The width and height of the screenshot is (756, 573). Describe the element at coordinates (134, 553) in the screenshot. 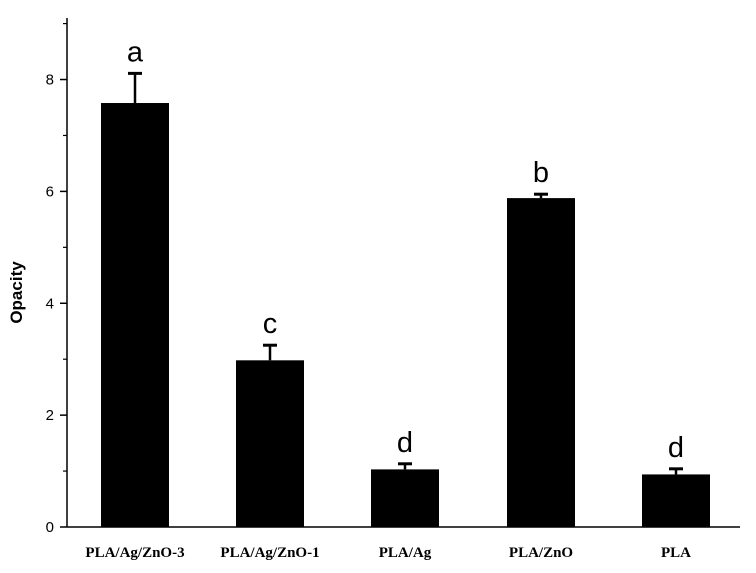

I see `x-category-label: PLA/Ag/ZnO-3` at that location.